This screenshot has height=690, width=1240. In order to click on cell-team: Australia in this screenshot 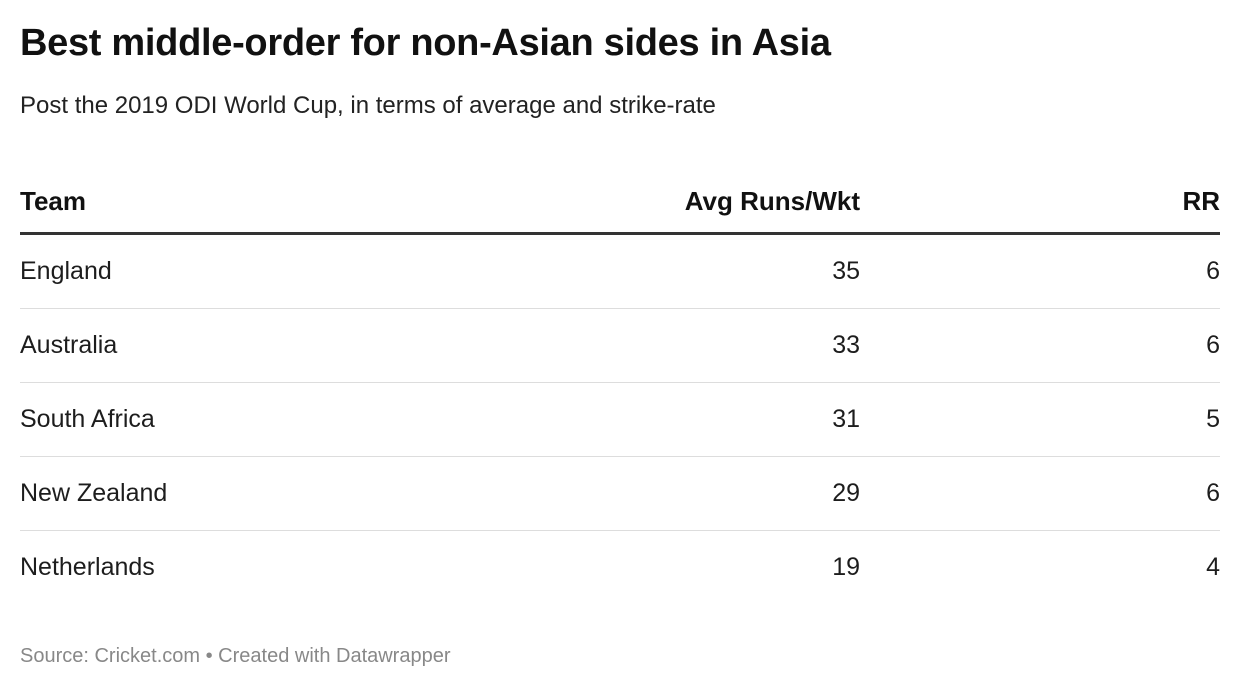, I will do `click(230, 345)`.